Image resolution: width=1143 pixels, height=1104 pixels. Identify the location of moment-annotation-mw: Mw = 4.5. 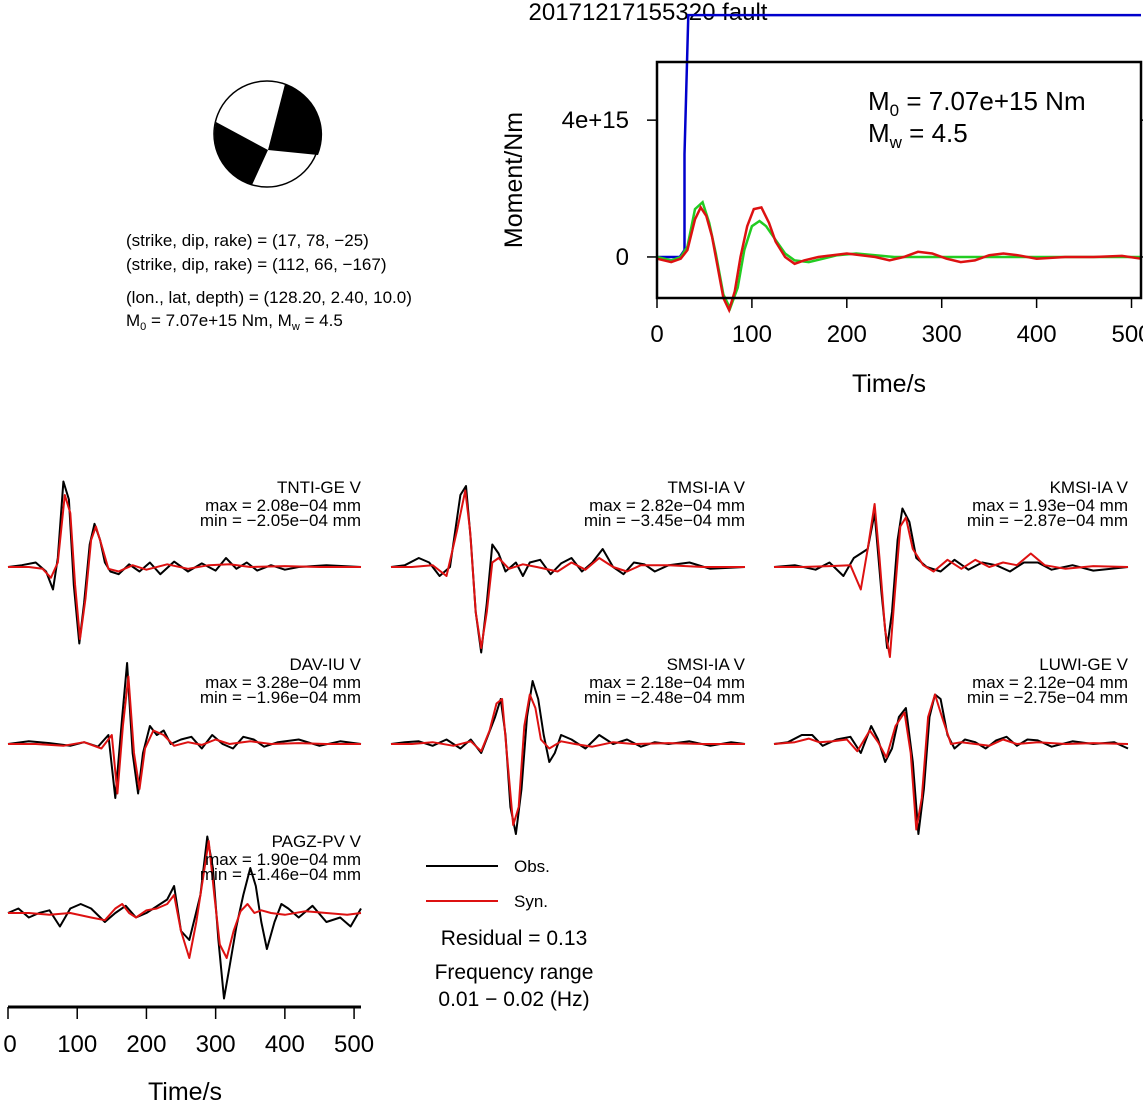
(918, 135).